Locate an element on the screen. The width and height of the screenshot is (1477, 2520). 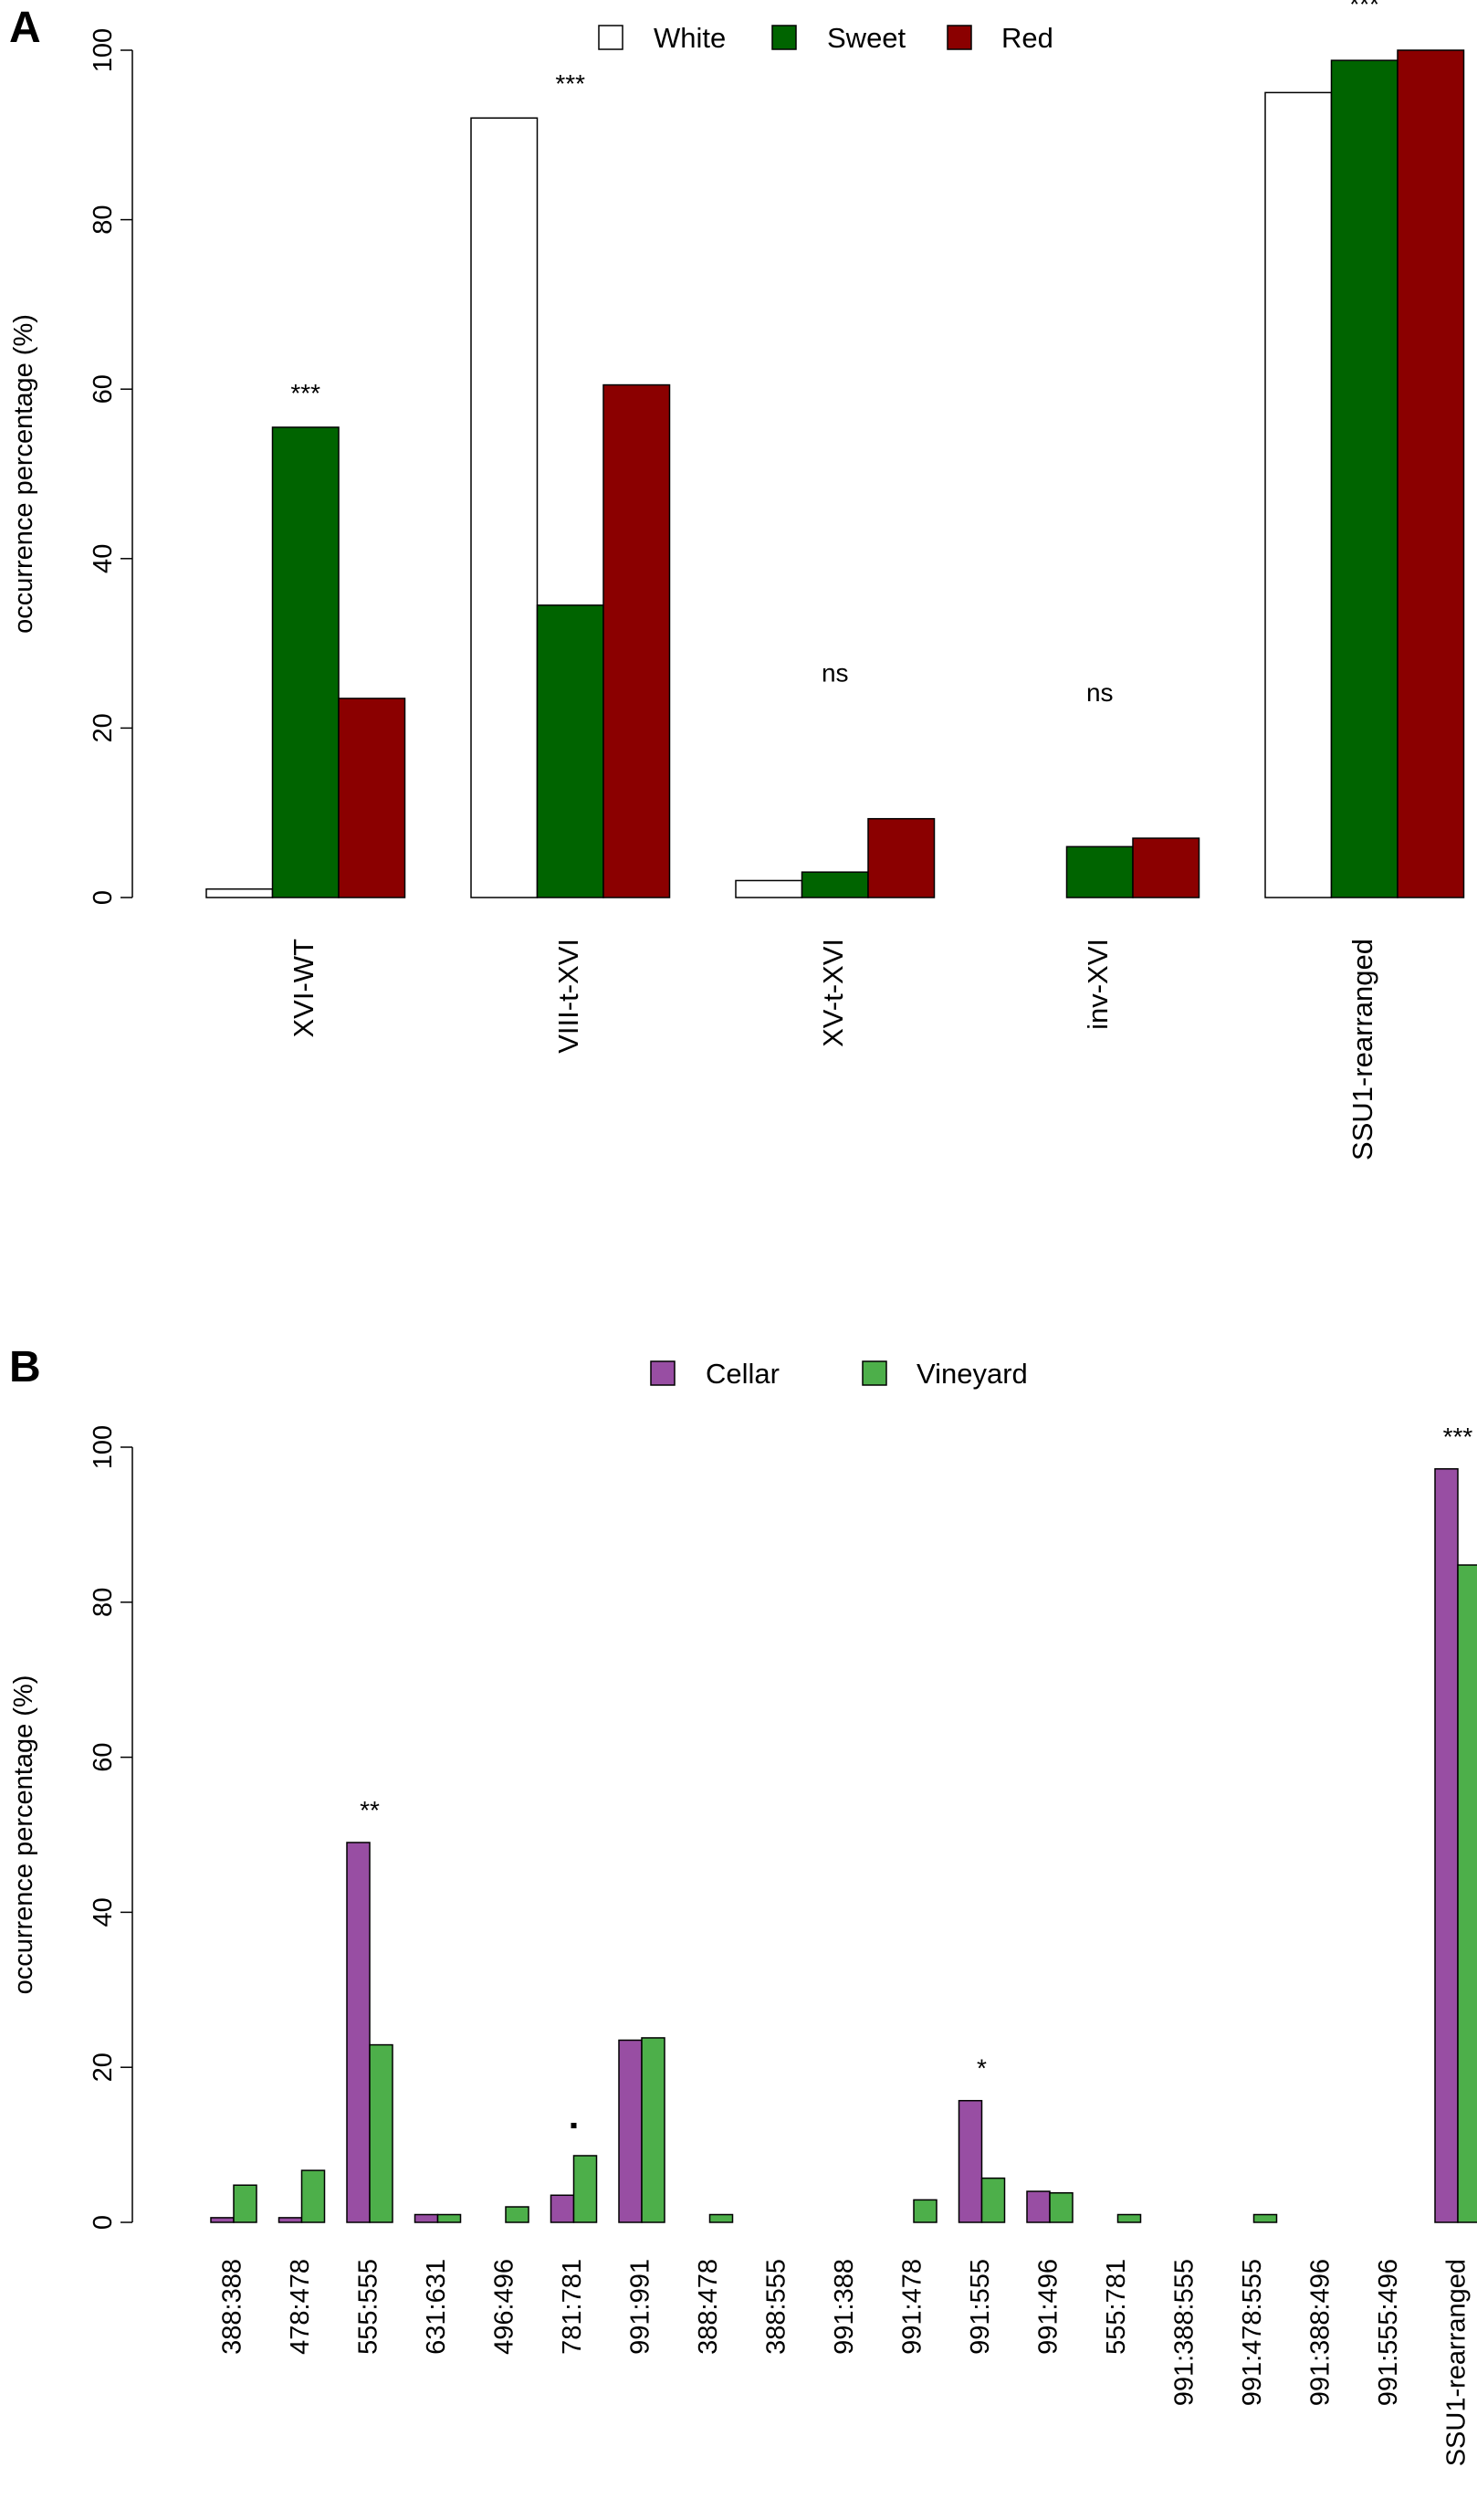
legend-swatch-sweet is located at coordinates (784, 37).